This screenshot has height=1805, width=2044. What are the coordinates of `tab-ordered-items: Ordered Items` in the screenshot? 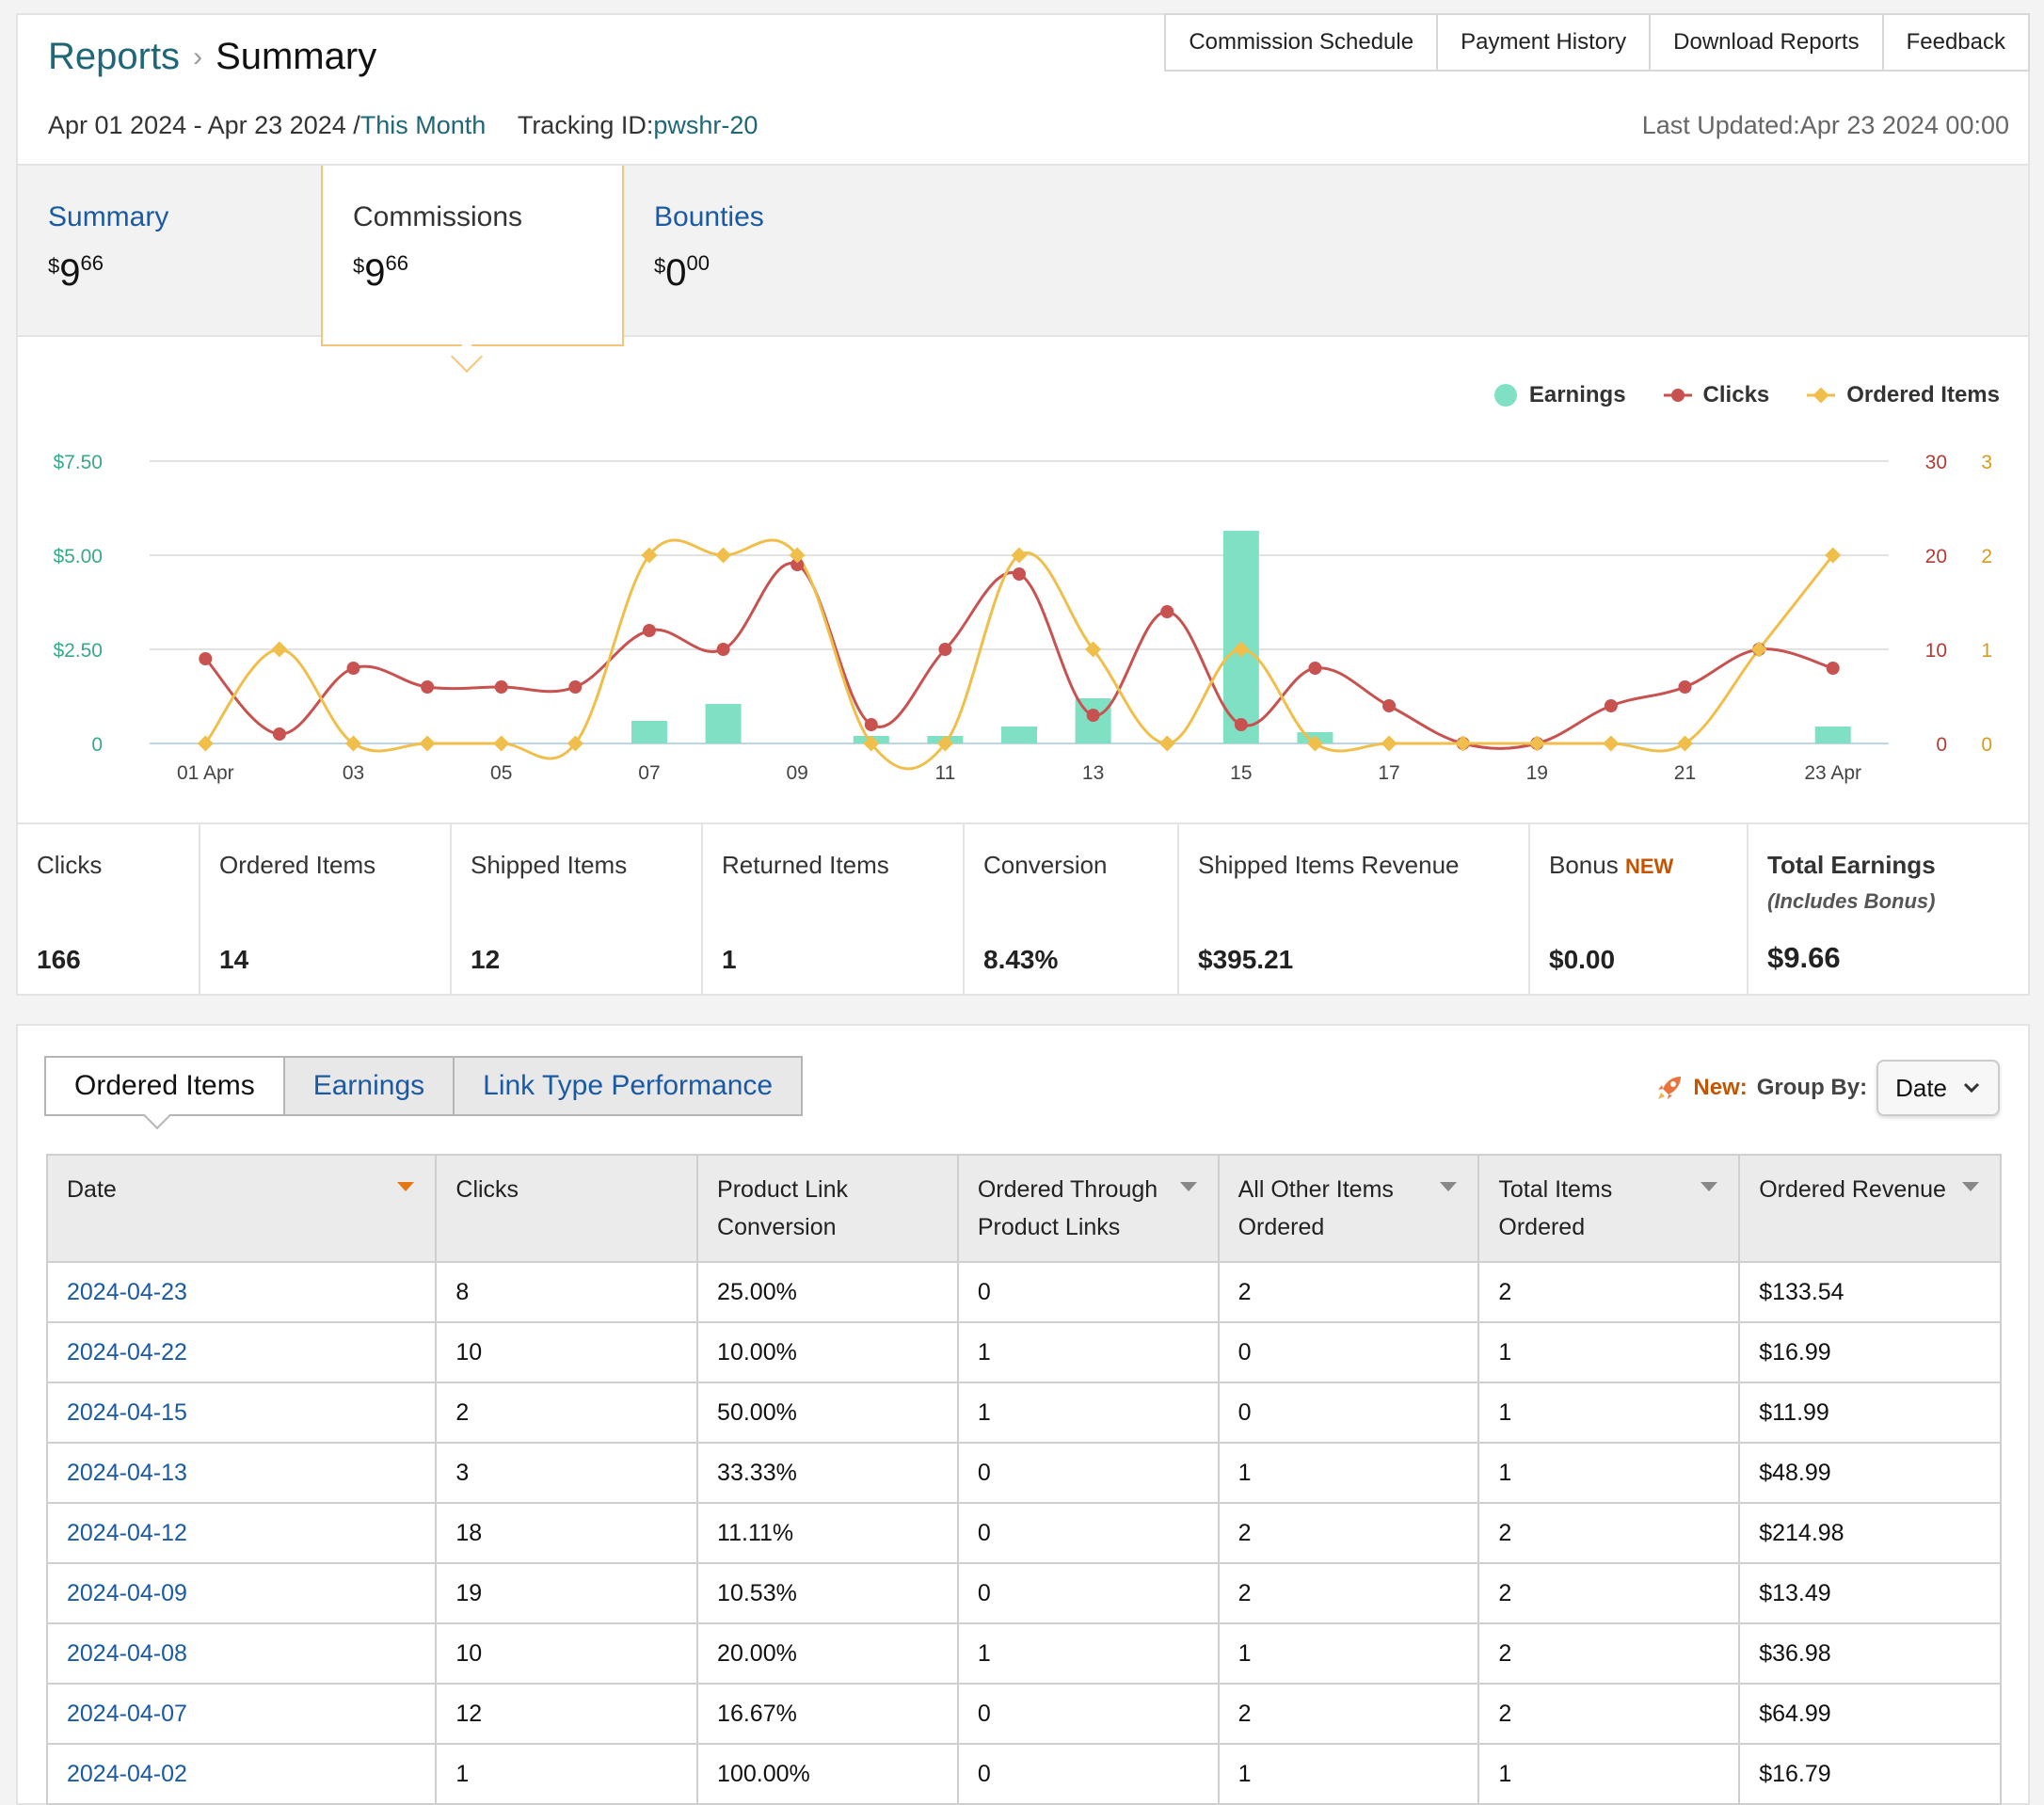 It's located at (164, 1086).